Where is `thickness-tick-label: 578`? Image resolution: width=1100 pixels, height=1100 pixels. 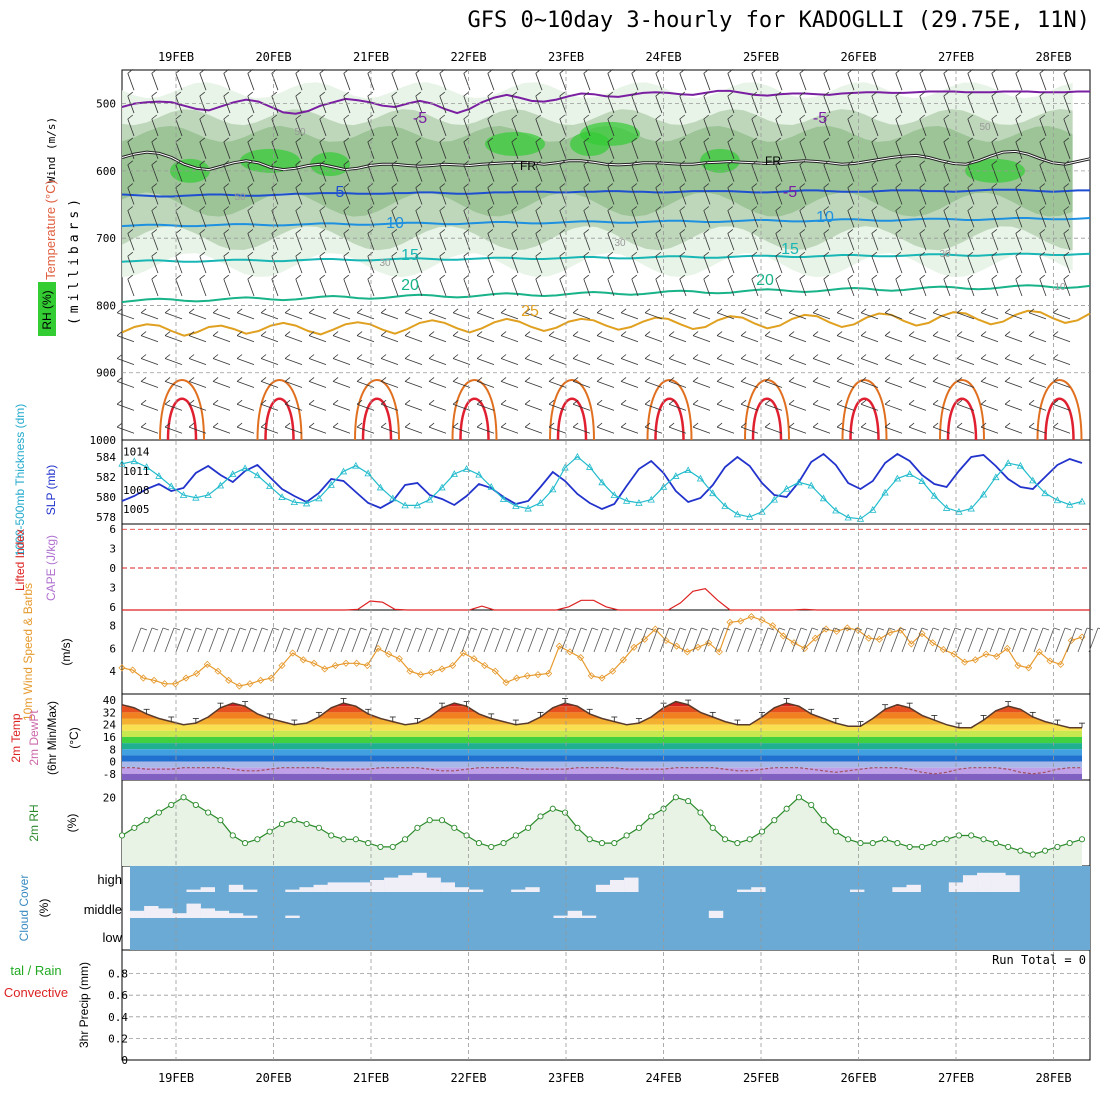 thickness-tick-label: 578 is located at coordinates (106, 517).